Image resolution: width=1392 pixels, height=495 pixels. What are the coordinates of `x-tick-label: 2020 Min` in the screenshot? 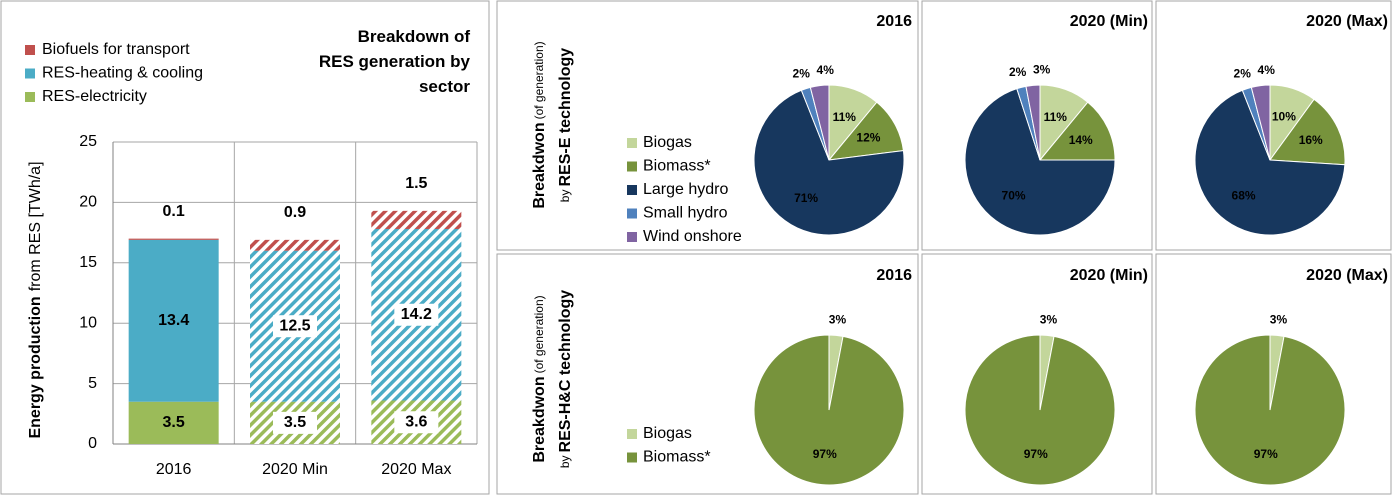 It's located at (295, 469).